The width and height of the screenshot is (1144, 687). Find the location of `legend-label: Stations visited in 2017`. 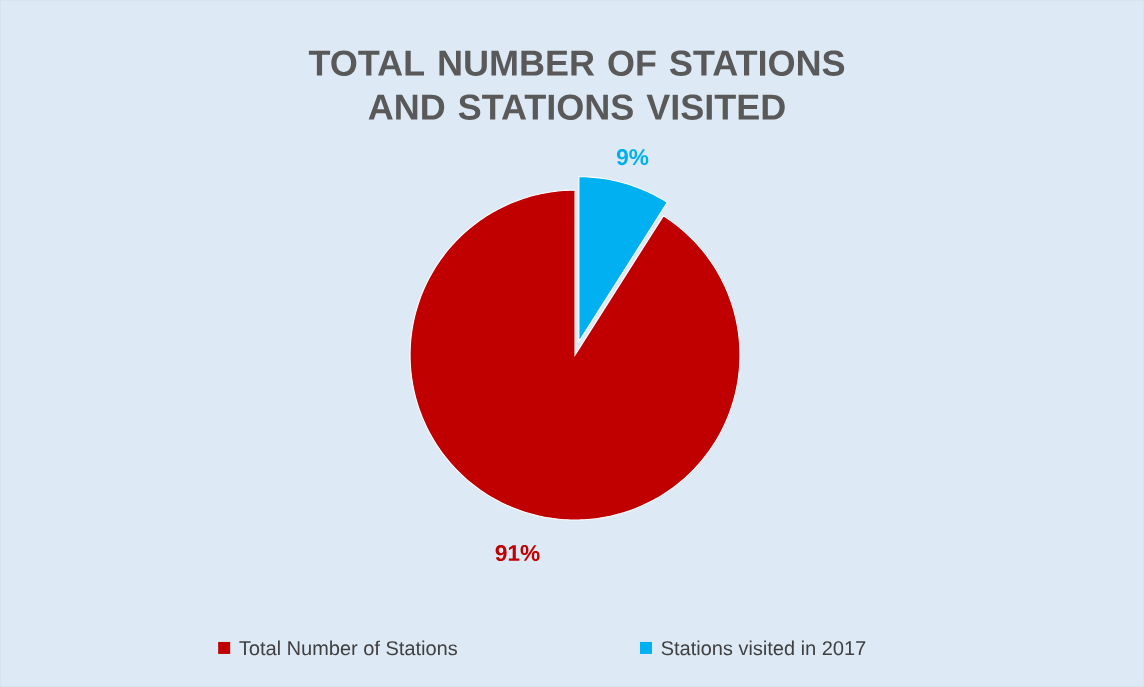

legend-label: Stations visited in 2017 is located at coordinates (763, 648).